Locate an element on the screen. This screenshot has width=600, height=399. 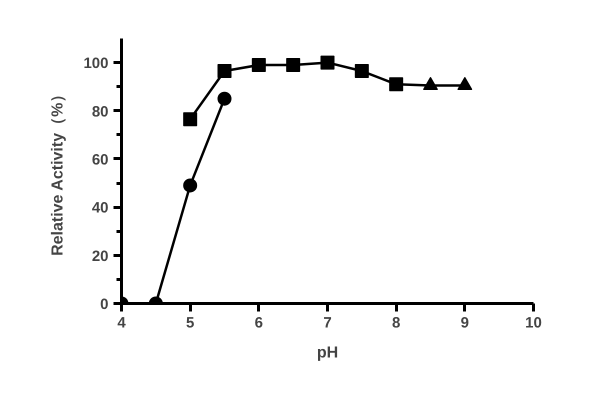
y-tick-label: 40 is located at coordinates (100, 208).